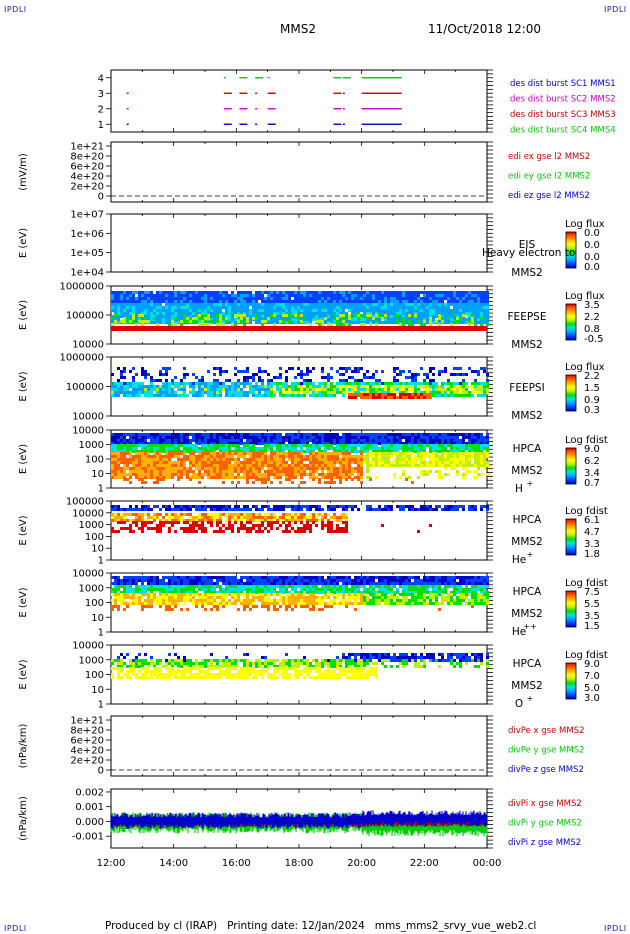 This screenshot has height=934, width=630. I want to click on feepsi-red-band-cell, so click(352, 397).